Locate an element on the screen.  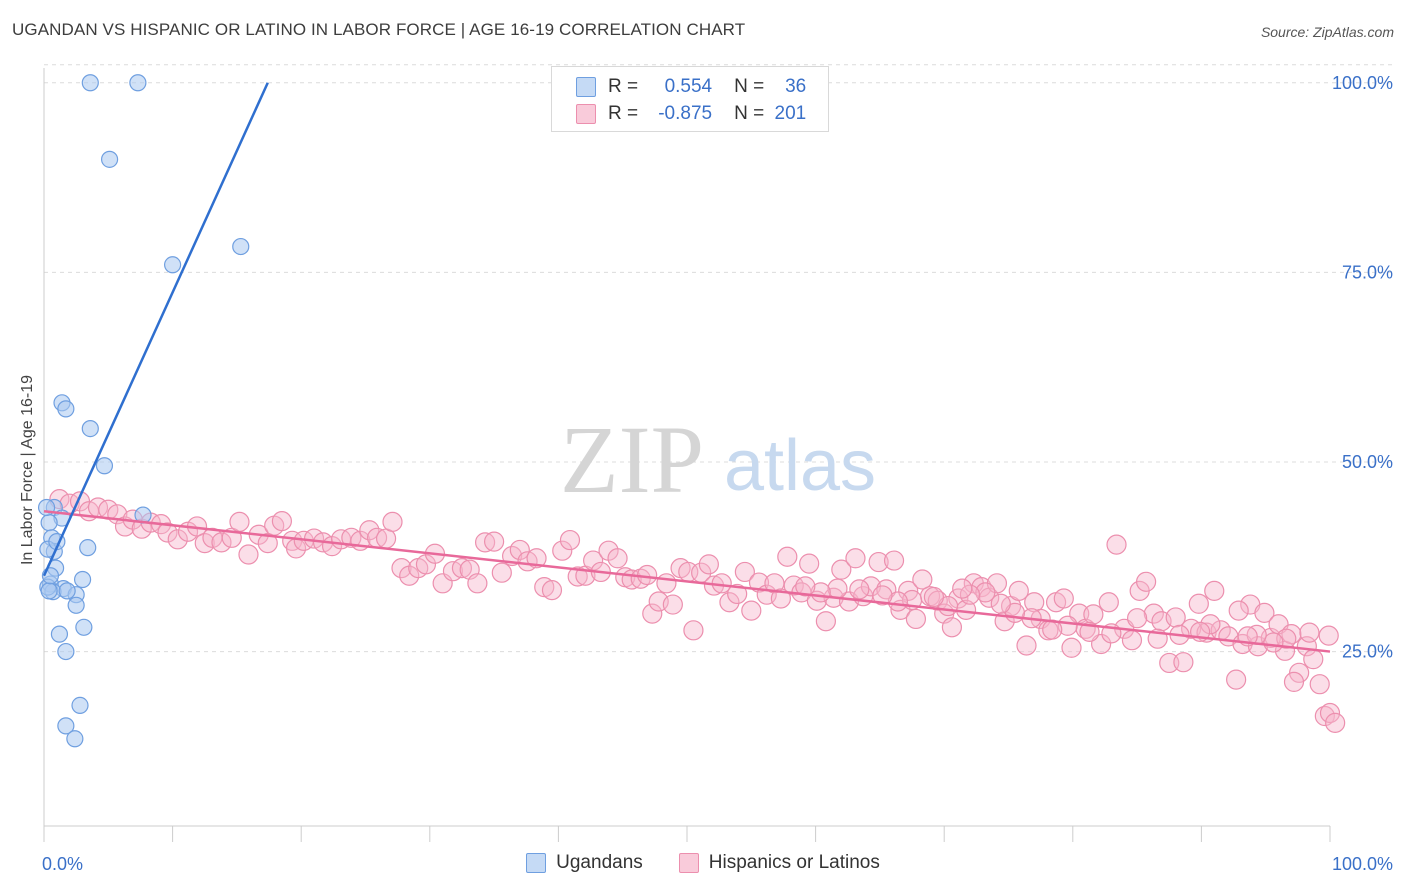
stats-row-ugandans: R = 0.554 N = 36 is located at coordinates (691, 87).